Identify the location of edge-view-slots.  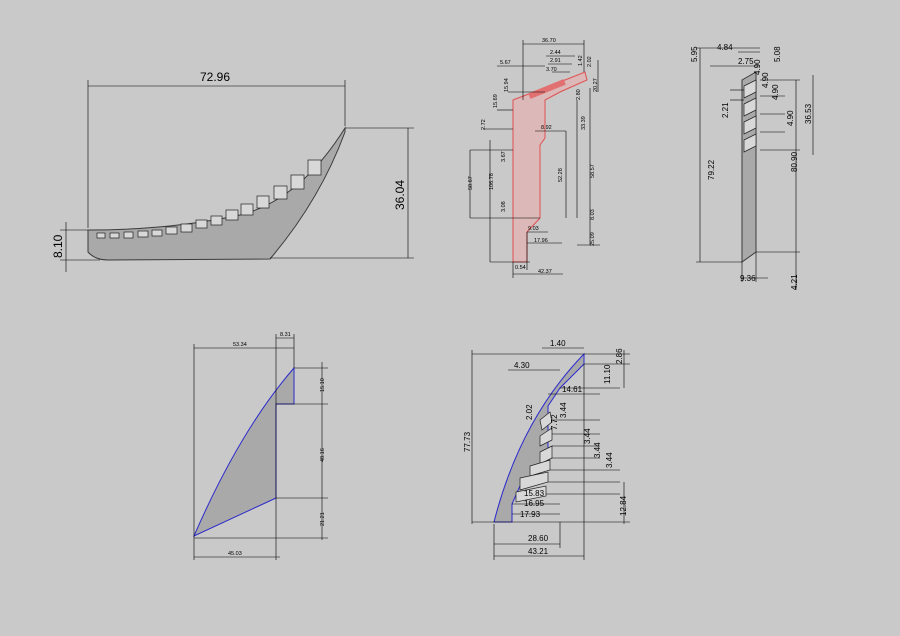
(750, 116).